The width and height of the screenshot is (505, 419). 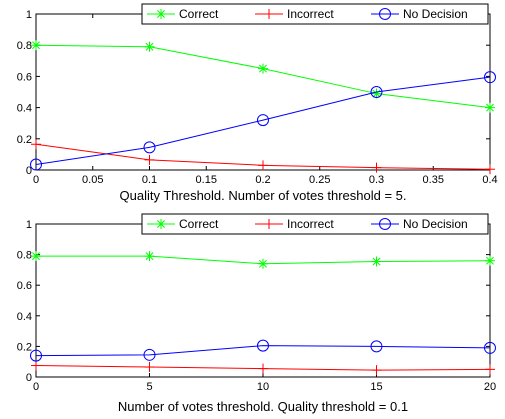 What do you see at coordinates (376, 180) in the screenshot?
I see `x-tick-label: 0.3` at bounding box center [376, 180].